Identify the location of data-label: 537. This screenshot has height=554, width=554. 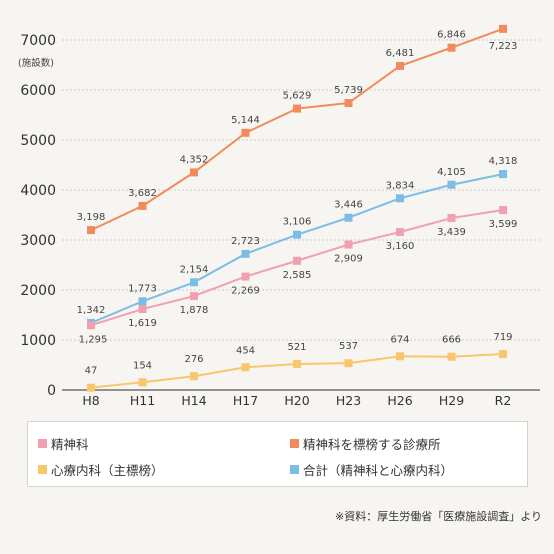
(348, 346).